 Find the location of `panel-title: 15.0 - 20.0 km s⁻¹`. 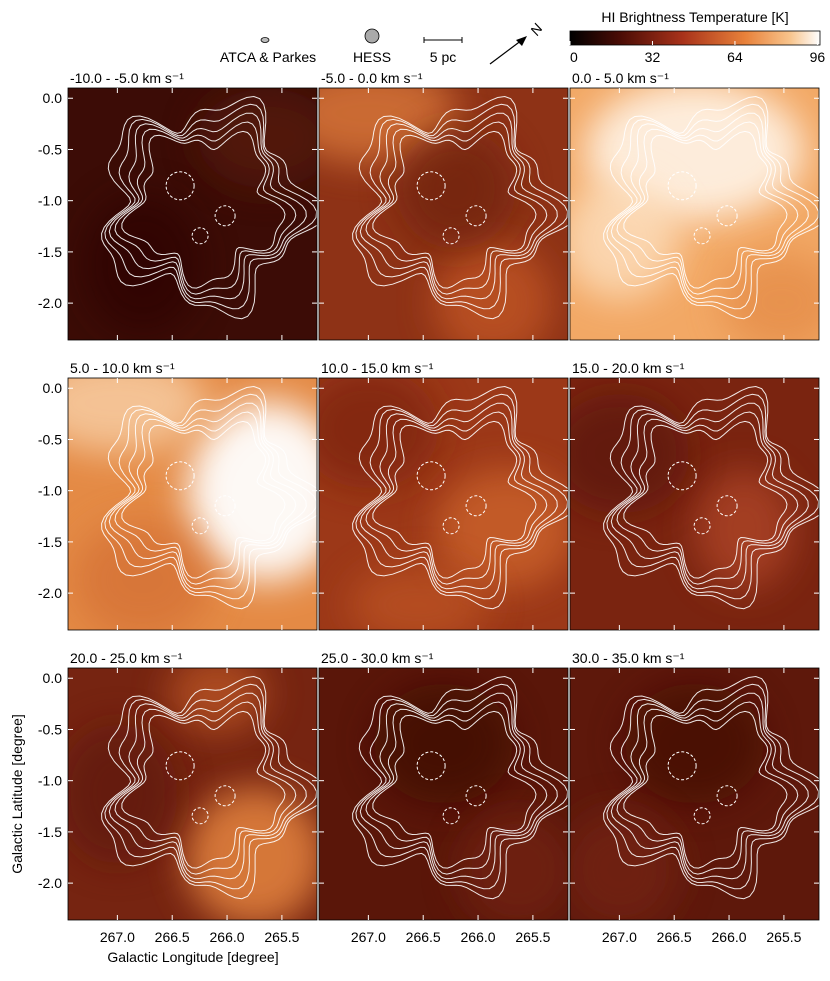

panel-title: 15.0 - 20.0 km s⁻¹ is located at coordinates (628, 368).